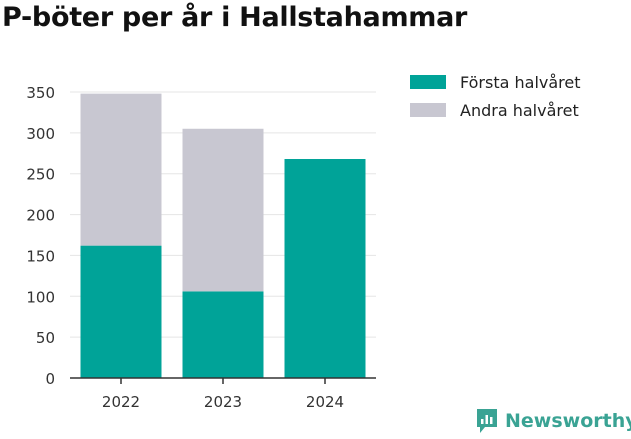 This screenshot has width=631, height=439. What do you see at coordinates (428, 110) in the screenshot?
I see `legend-swatch-second-half` at bounding box center [428, 110].